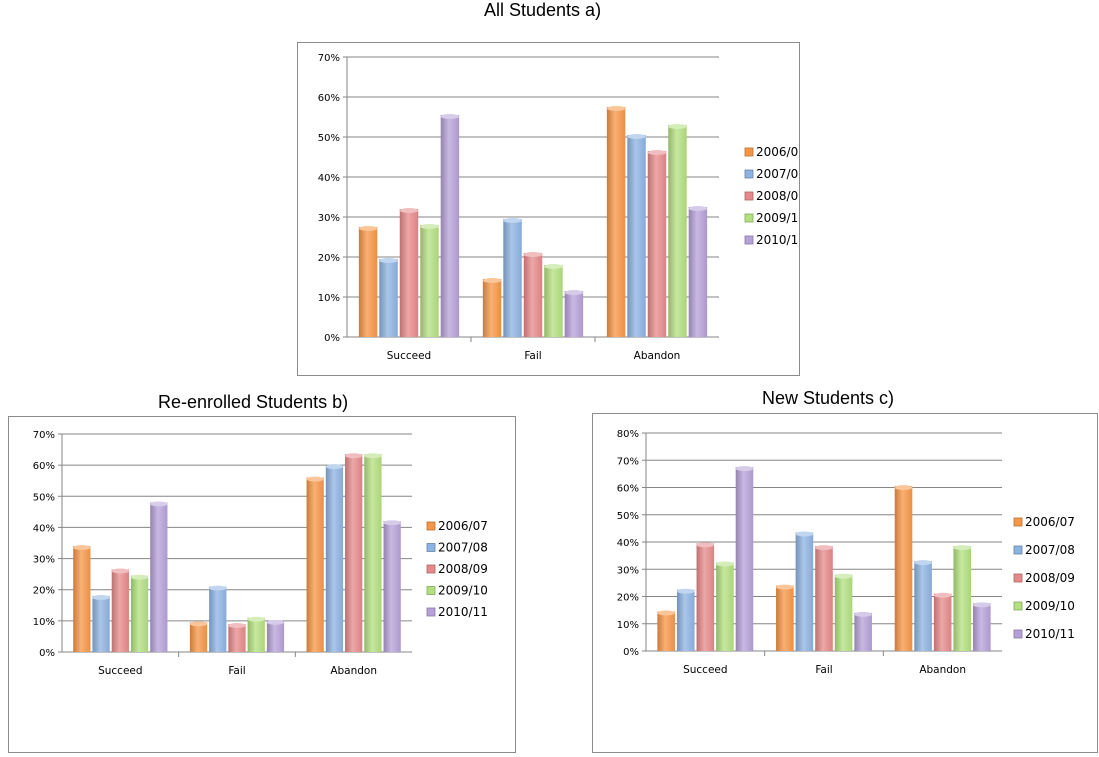  I want to click on bar-2010-11-succeed, so click(450, 226).